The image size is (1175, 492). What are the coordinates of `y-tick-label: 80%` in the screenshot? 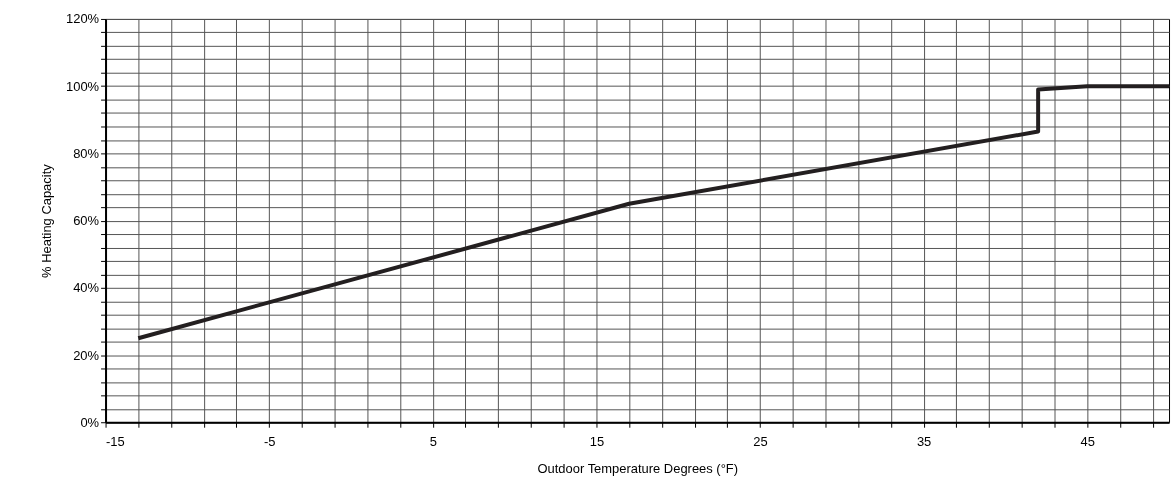 It's located at (86, 153).